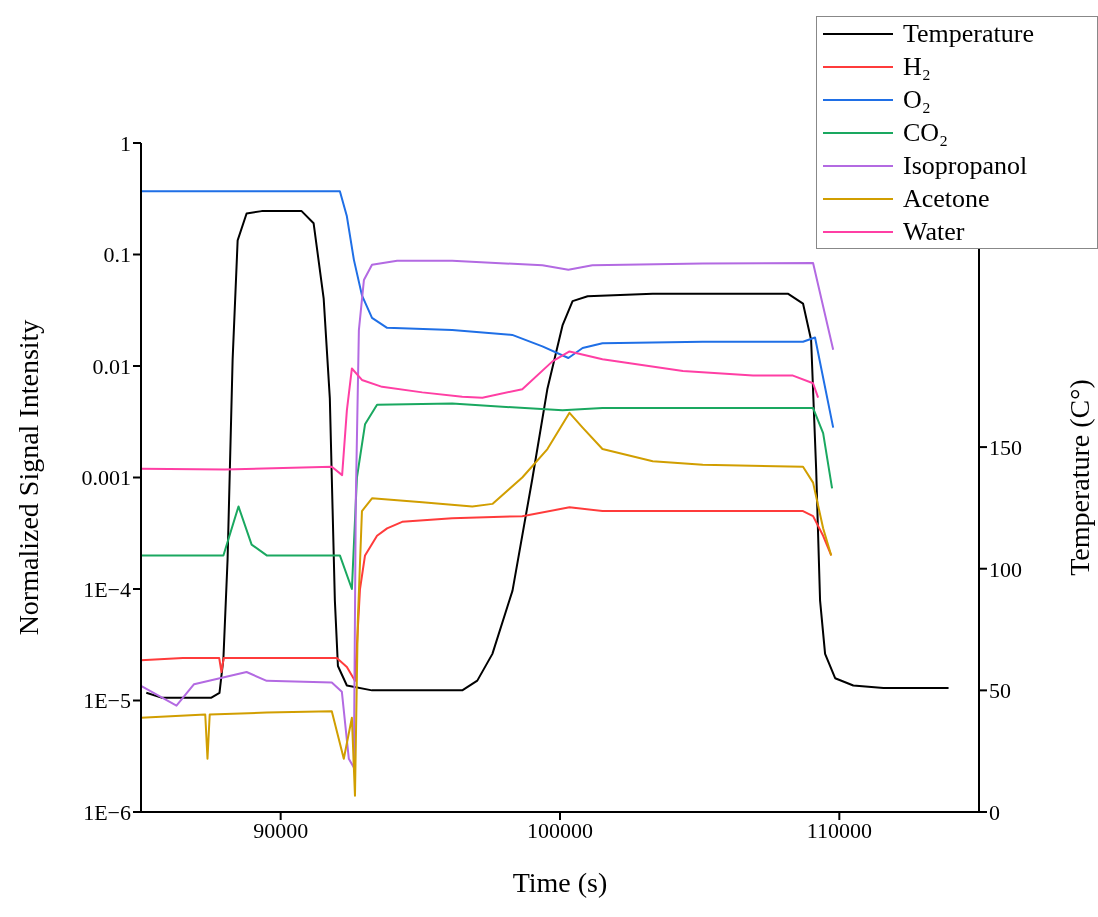 This screenshot has height=917, width=1098. What do you see at coordinates (917, 100) in the screenshot?
I see `legend-label: O₂` at bounding box center [917, 100].